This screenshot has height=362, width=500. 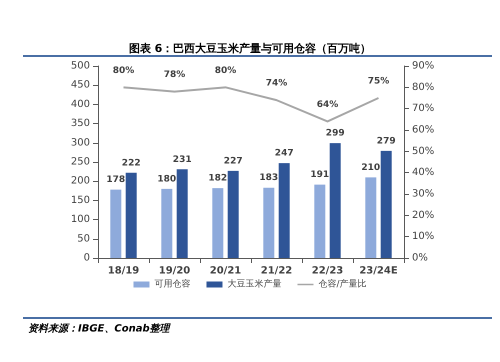 I want to click on data-label: 231, so click(x=182, y=159).